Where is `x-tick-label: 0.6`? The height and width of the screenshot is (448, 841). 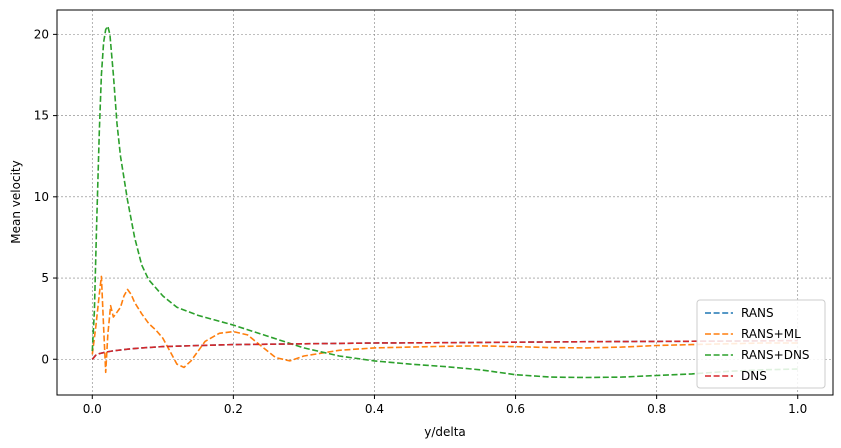 x-tick-label: 0.6 is located at coordinates (515, 409).